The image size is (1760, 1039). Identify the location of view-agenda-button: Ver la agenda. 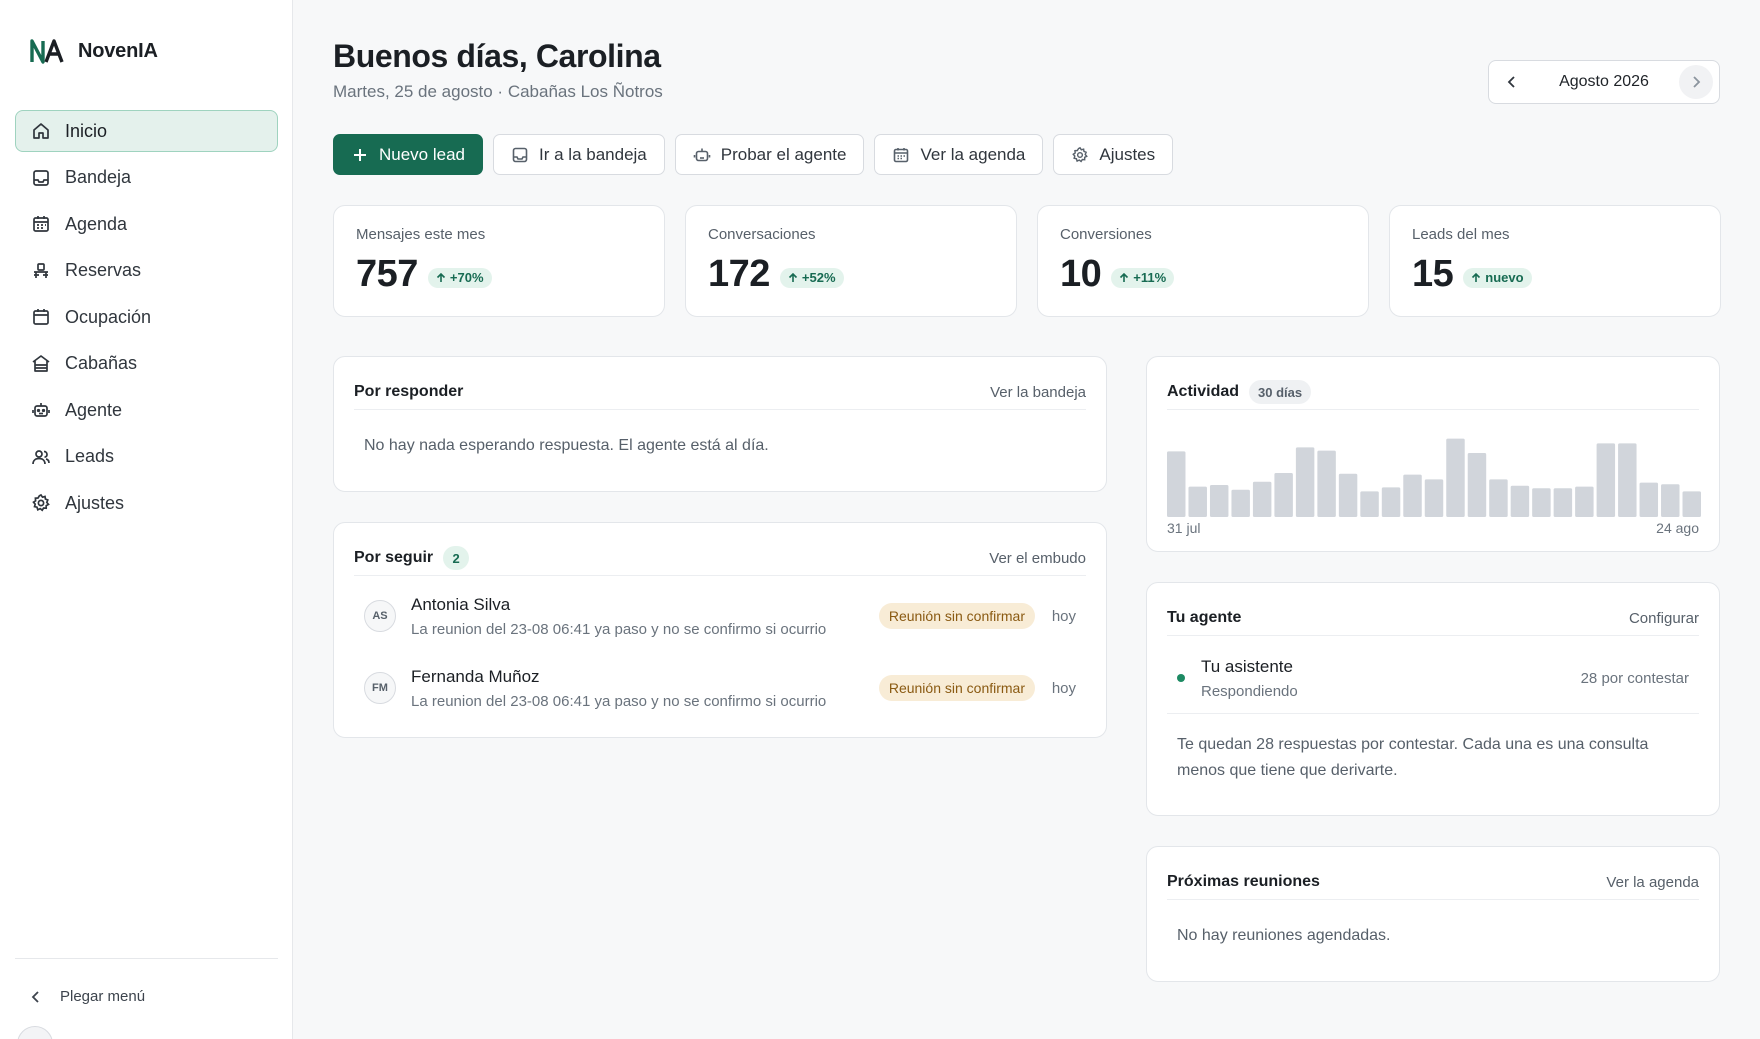
(959, 154).